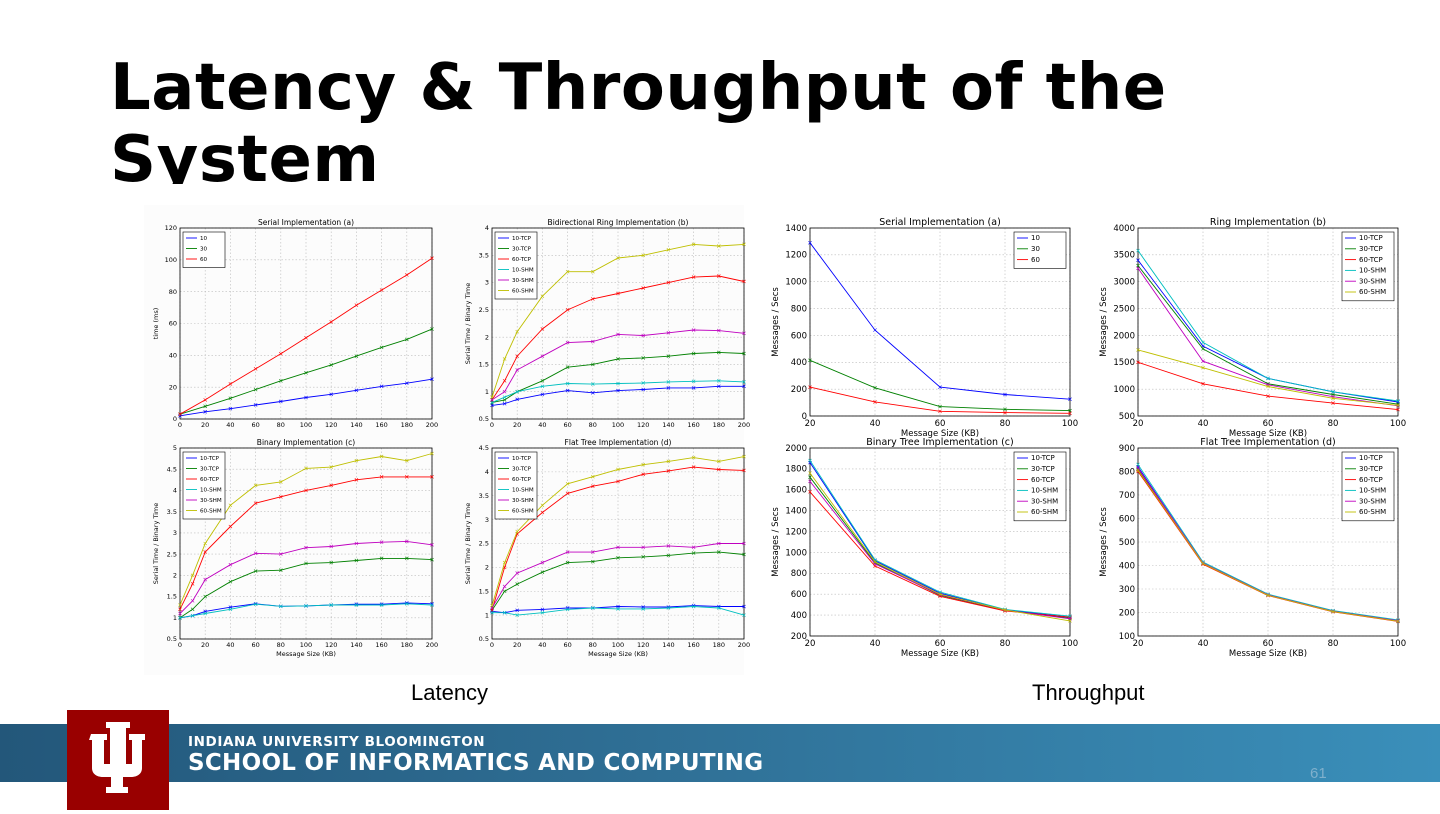 The image size is (1440, 814). I want to click on x-tick-label: 80, so click(281, 645).